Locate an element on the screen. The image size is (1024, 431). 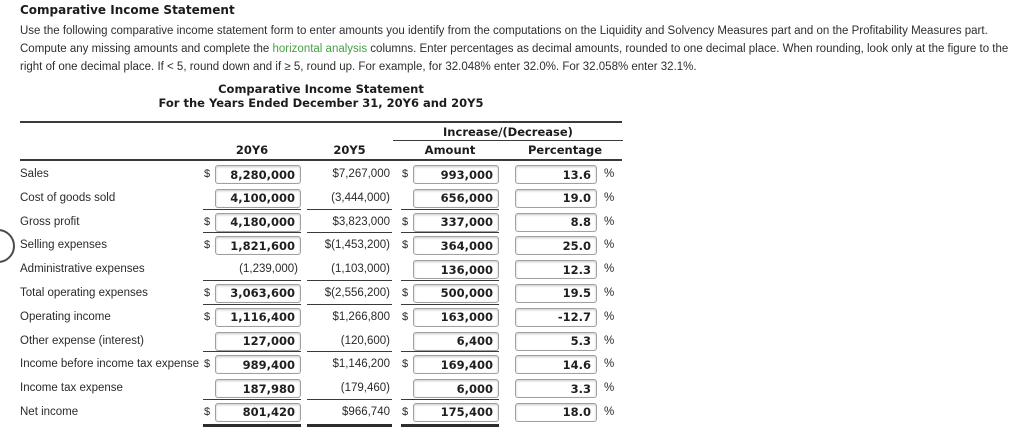
page-title: Comparative Income Statement is located at coordinates (127, 10).